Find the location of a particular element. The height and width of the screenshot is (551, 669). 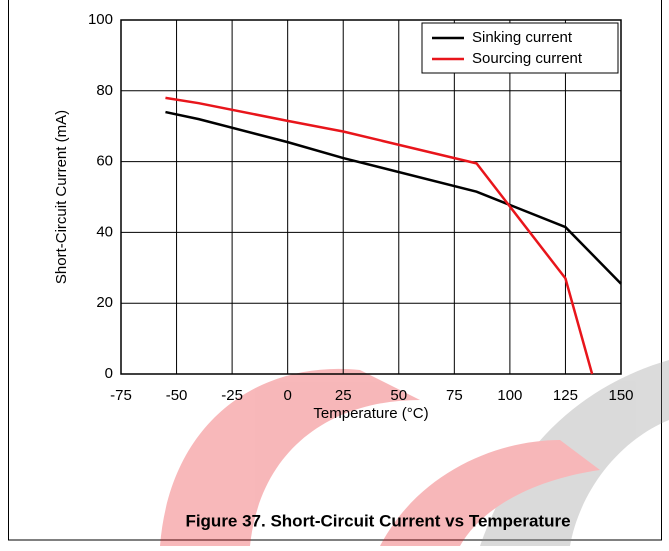

x-tick-label: 0 is located at coordinates (287, 395).